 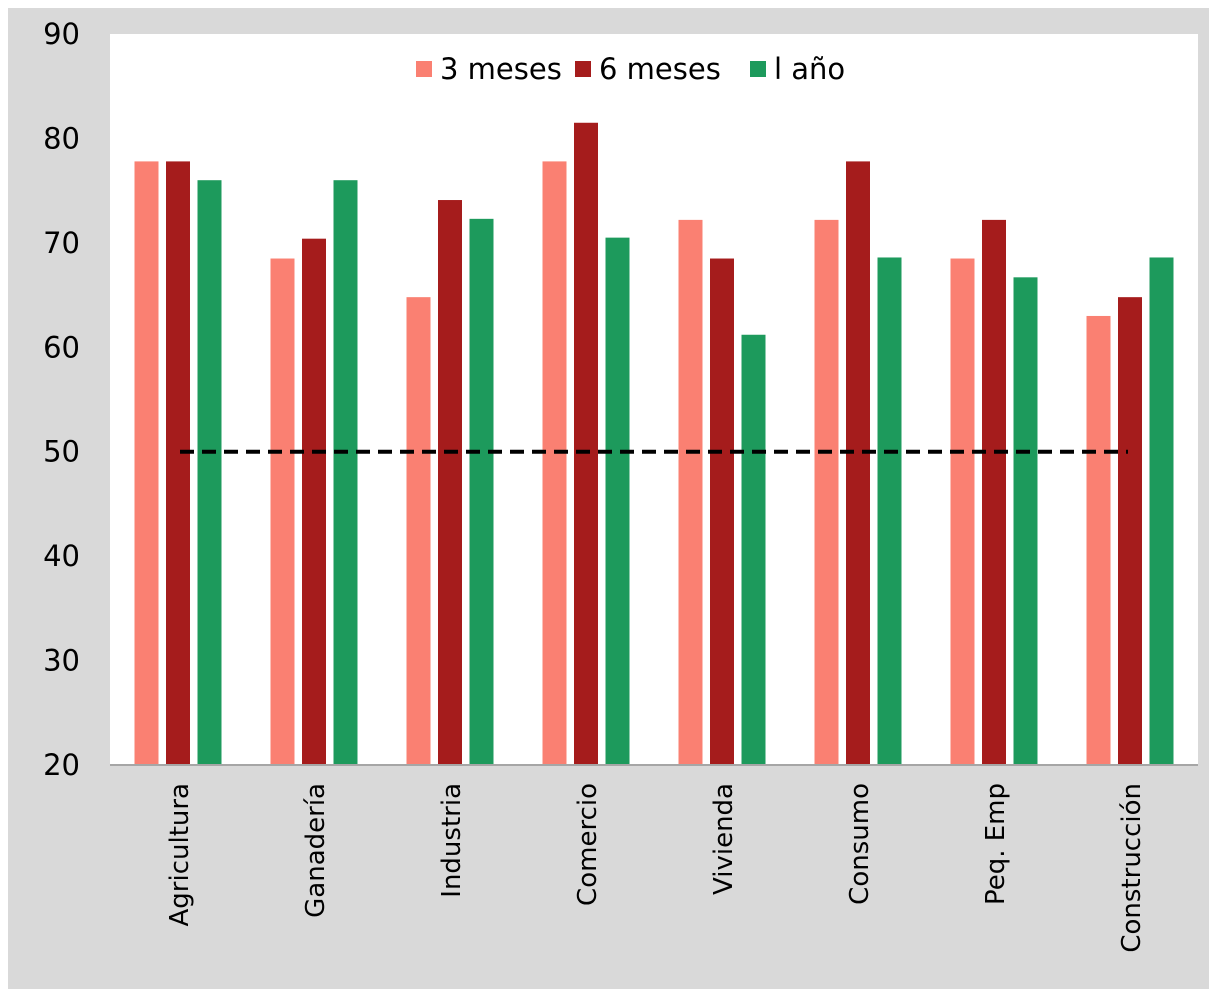 I want to click on bar-3-meses-Construcción, so click(x=1098, y=540).